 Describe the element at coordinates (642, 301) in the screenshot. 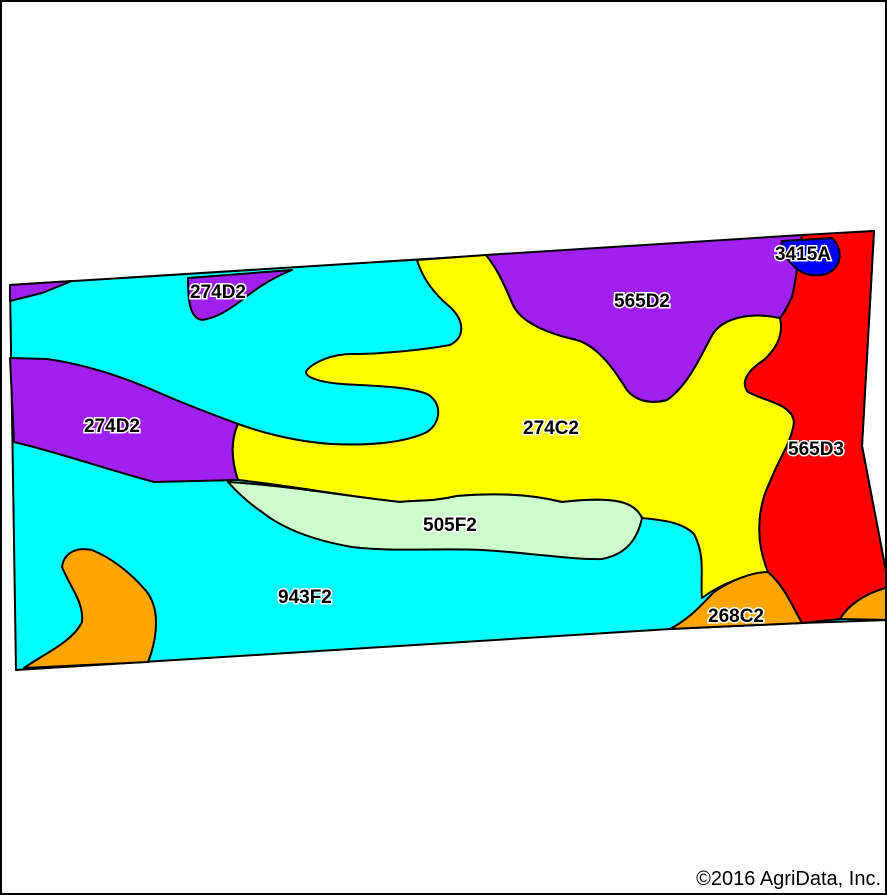

I see `label-565D2: 565D2` at that location.